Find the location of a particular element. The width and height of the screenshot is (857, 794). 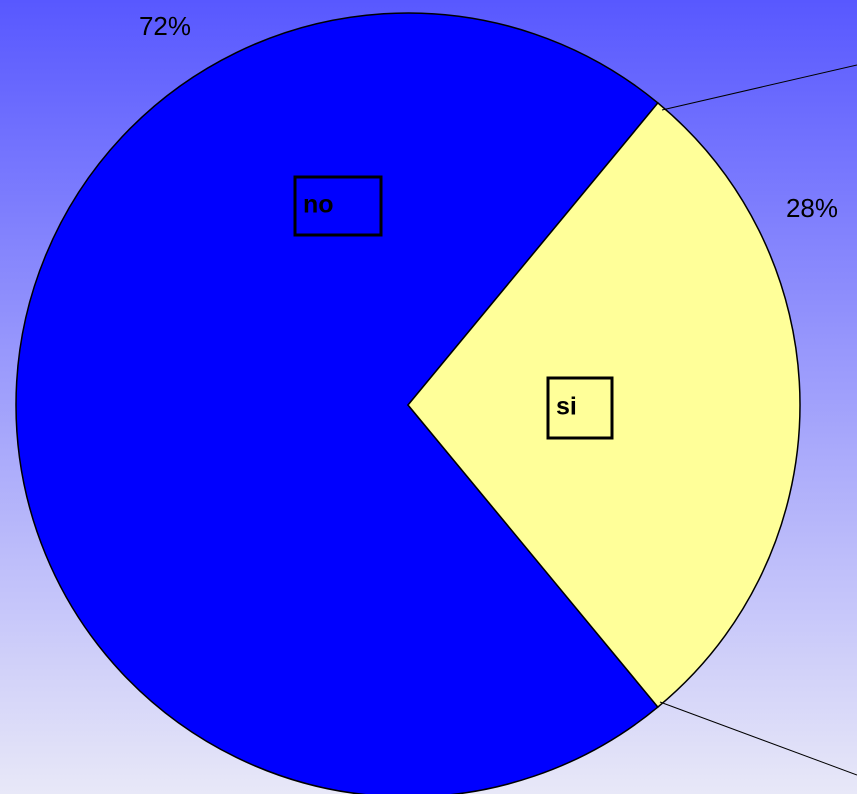

slice-label: no is located at coordinates (318, 205).